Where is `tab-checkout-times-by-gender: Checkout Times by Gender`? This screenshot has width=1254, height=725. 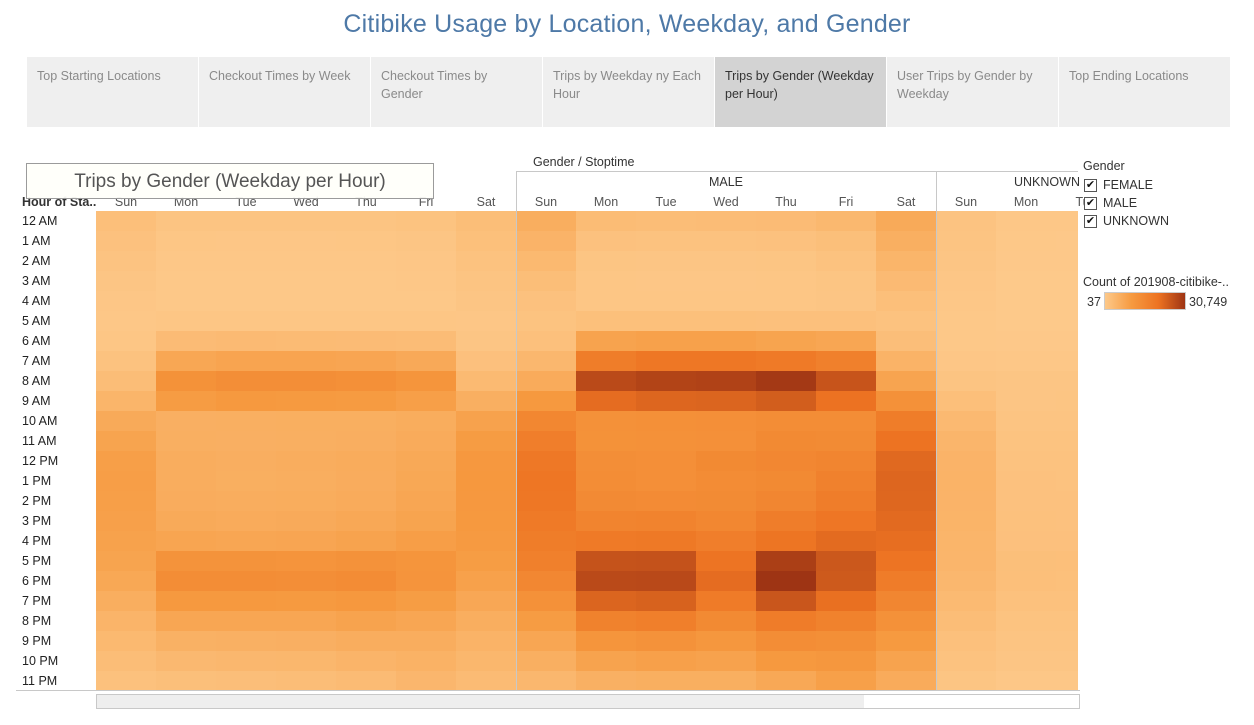 tab-checkout-times-by-gender: Checkout Times by Gender is located at coordinates (456, 92).